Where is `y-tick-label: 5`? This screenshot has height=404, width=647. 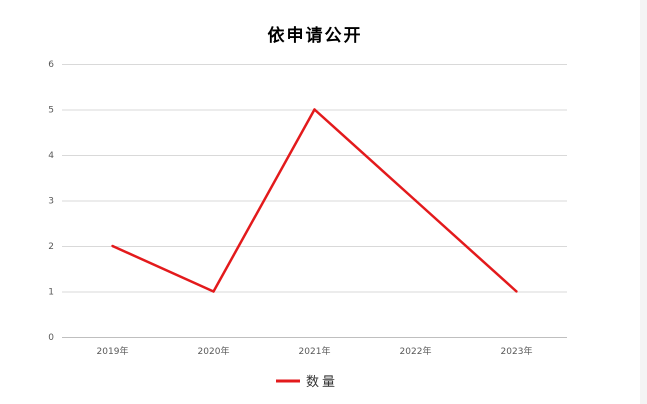
y-tick-label: 5 is located at coordinates (51, 111).